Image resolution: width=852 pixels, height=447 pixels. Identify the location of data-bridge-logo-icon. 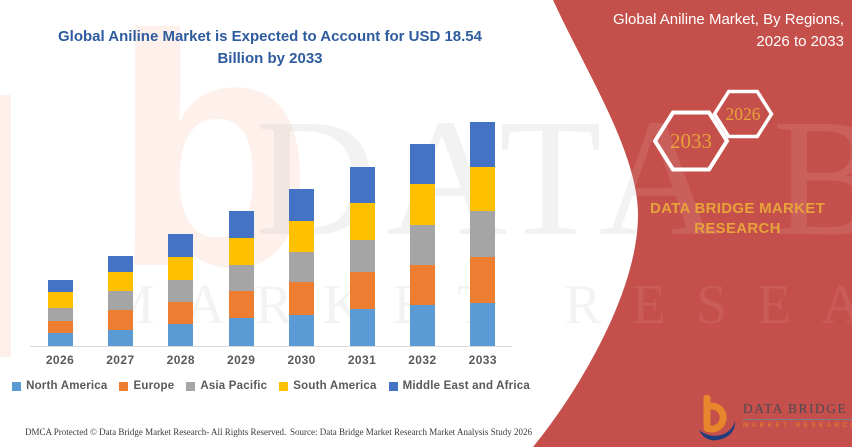
(717, 418).